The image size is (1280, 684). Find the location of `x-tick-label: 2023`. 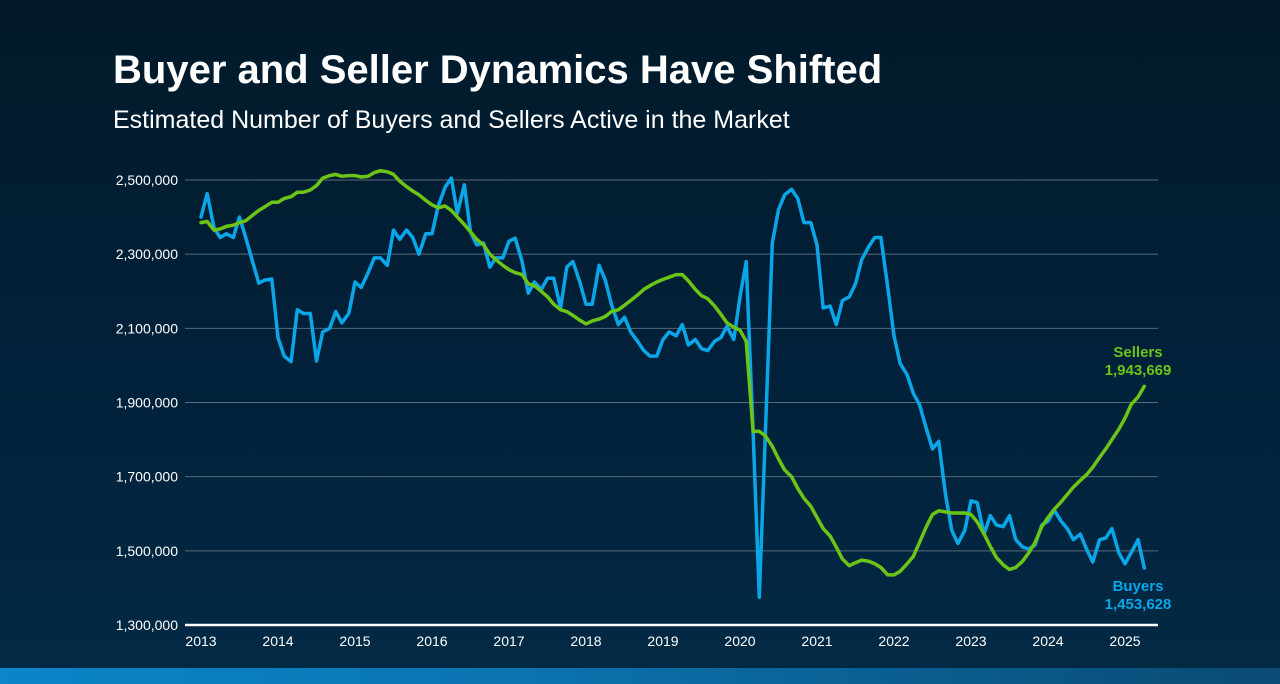

x-tick-label: 2023 is located at coordinates (970, 641).